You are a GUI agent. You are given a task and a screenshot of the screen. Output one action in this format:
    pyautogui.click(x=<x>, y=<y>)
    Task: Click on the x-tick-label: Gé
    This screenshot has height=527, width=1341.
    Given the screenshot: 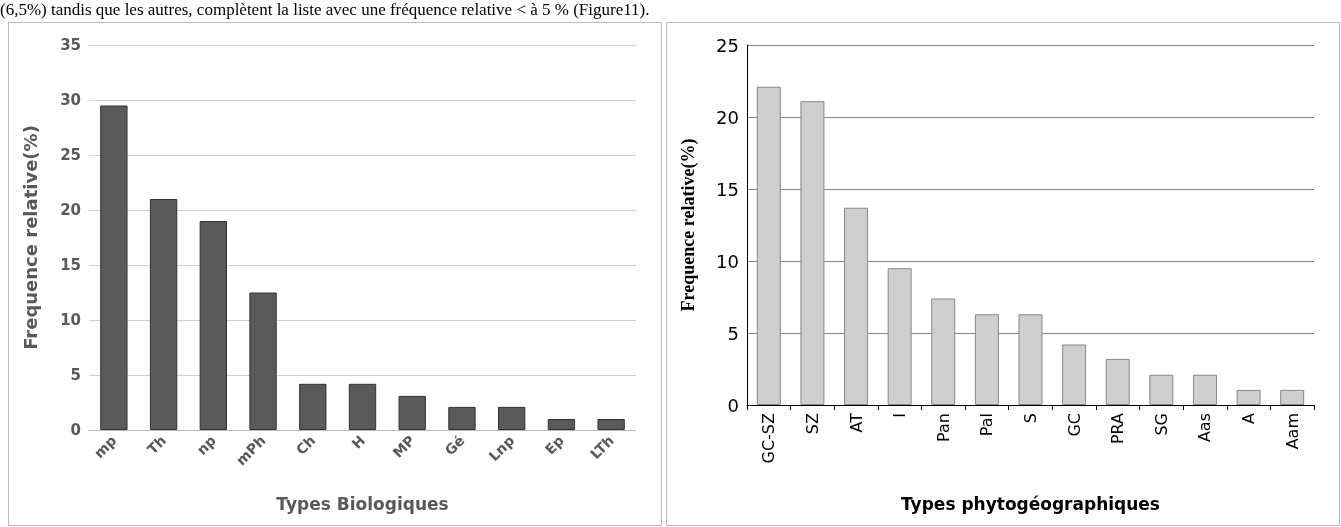 What is the action you would take?
    pyautogui.click(x=454, y=445)
    